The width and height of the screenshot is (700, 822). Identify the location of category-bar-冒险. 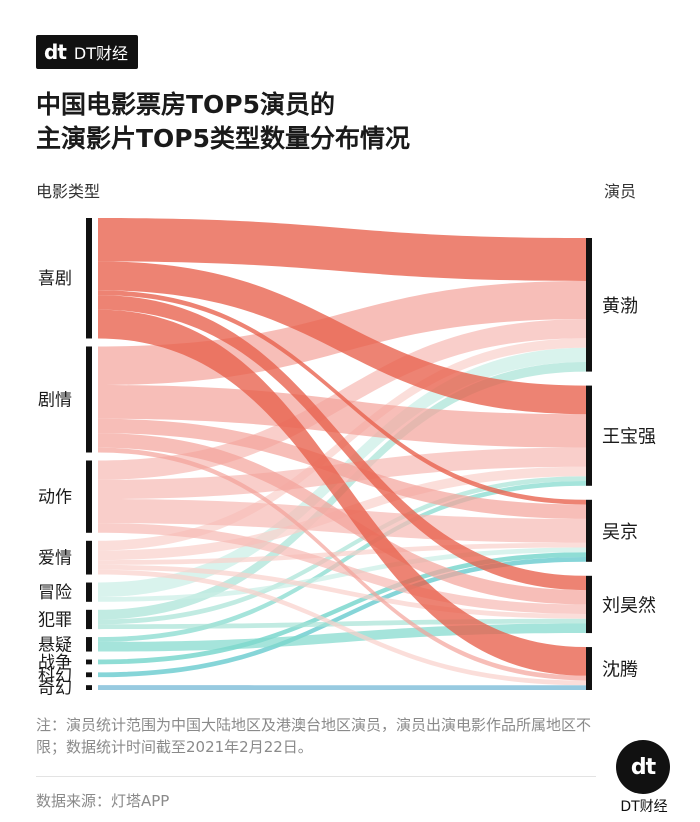
(89, 592).